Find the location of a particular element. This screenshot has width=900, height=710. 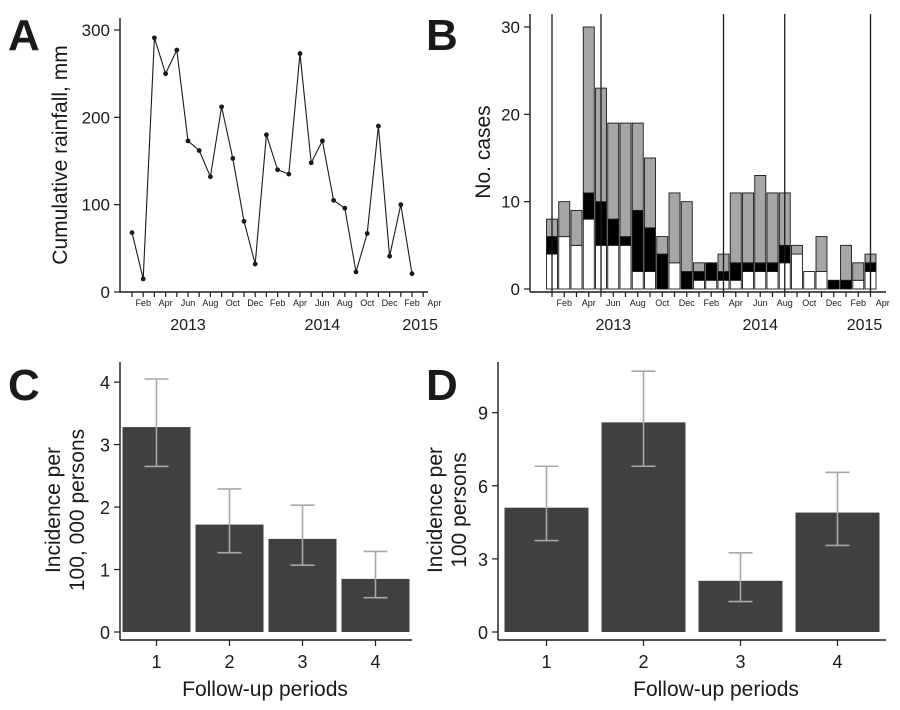

a-month-label: Aug is located at coordinates (345, 303).